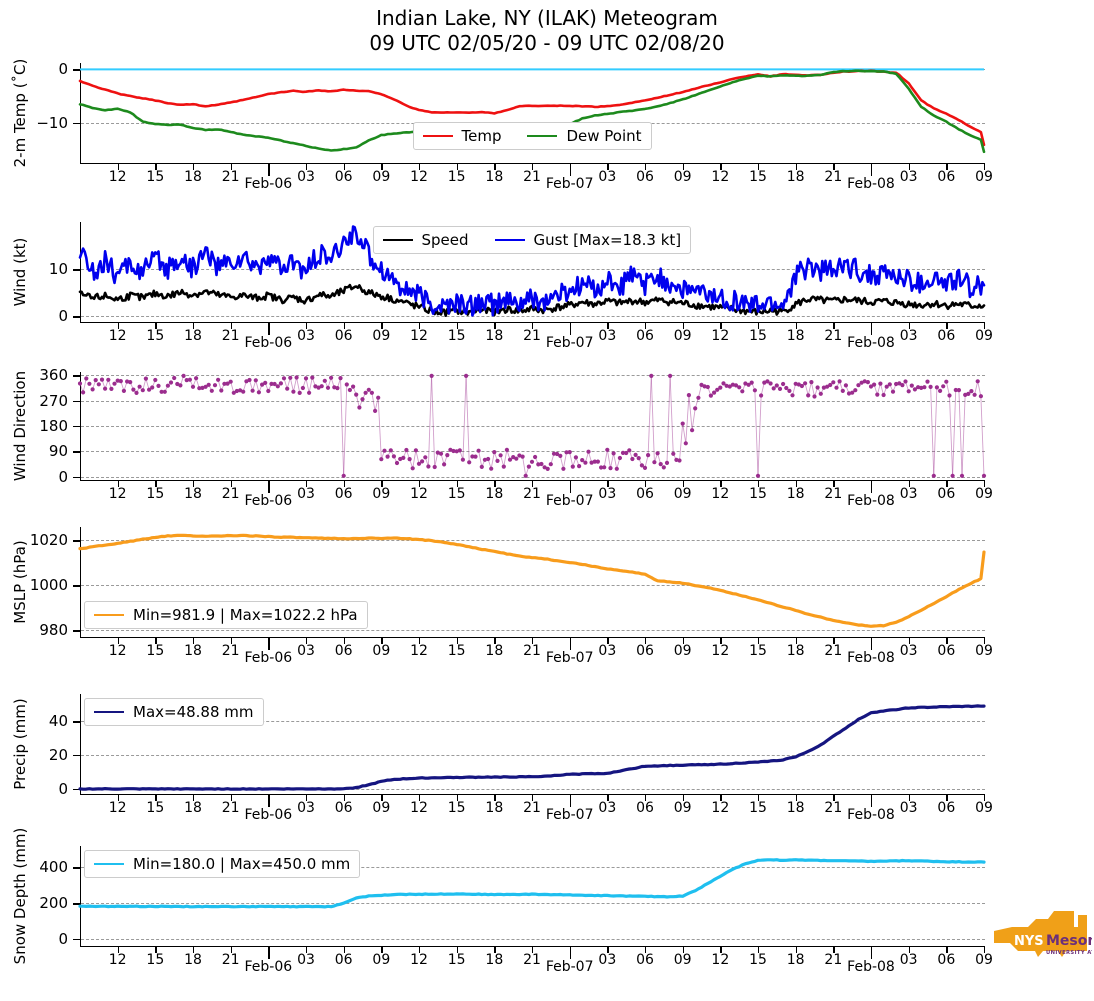 This screenshot has width=1094, height=1001. What do you see at coordinates (461, 136) in the screenshot?
I see `legend-item-temp: Temp` at bounding box center [461, 136].